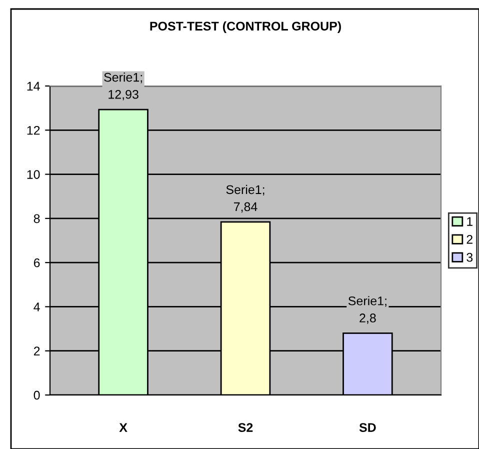 The width and height of the screenshot is (479, 449). What do you see at coordinates (33, 174) in the screenshot?
I see `y-tick-label: 10` at bounding box center [33, 174].